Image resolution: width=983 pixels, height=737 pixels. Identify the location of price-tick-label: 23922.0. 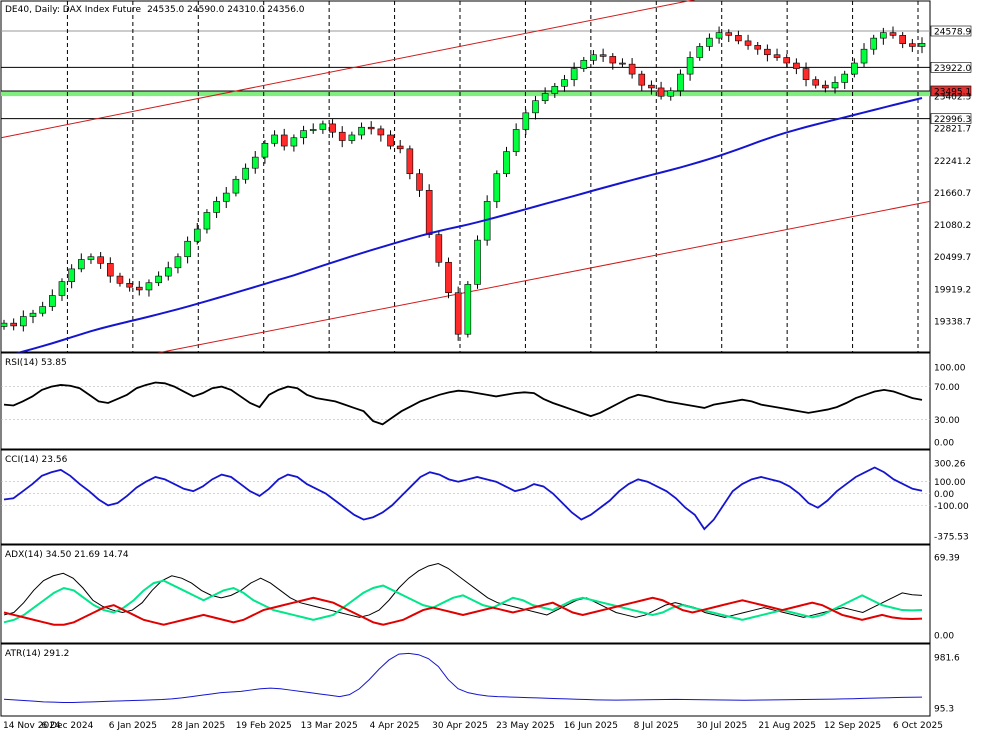
(952, 69).